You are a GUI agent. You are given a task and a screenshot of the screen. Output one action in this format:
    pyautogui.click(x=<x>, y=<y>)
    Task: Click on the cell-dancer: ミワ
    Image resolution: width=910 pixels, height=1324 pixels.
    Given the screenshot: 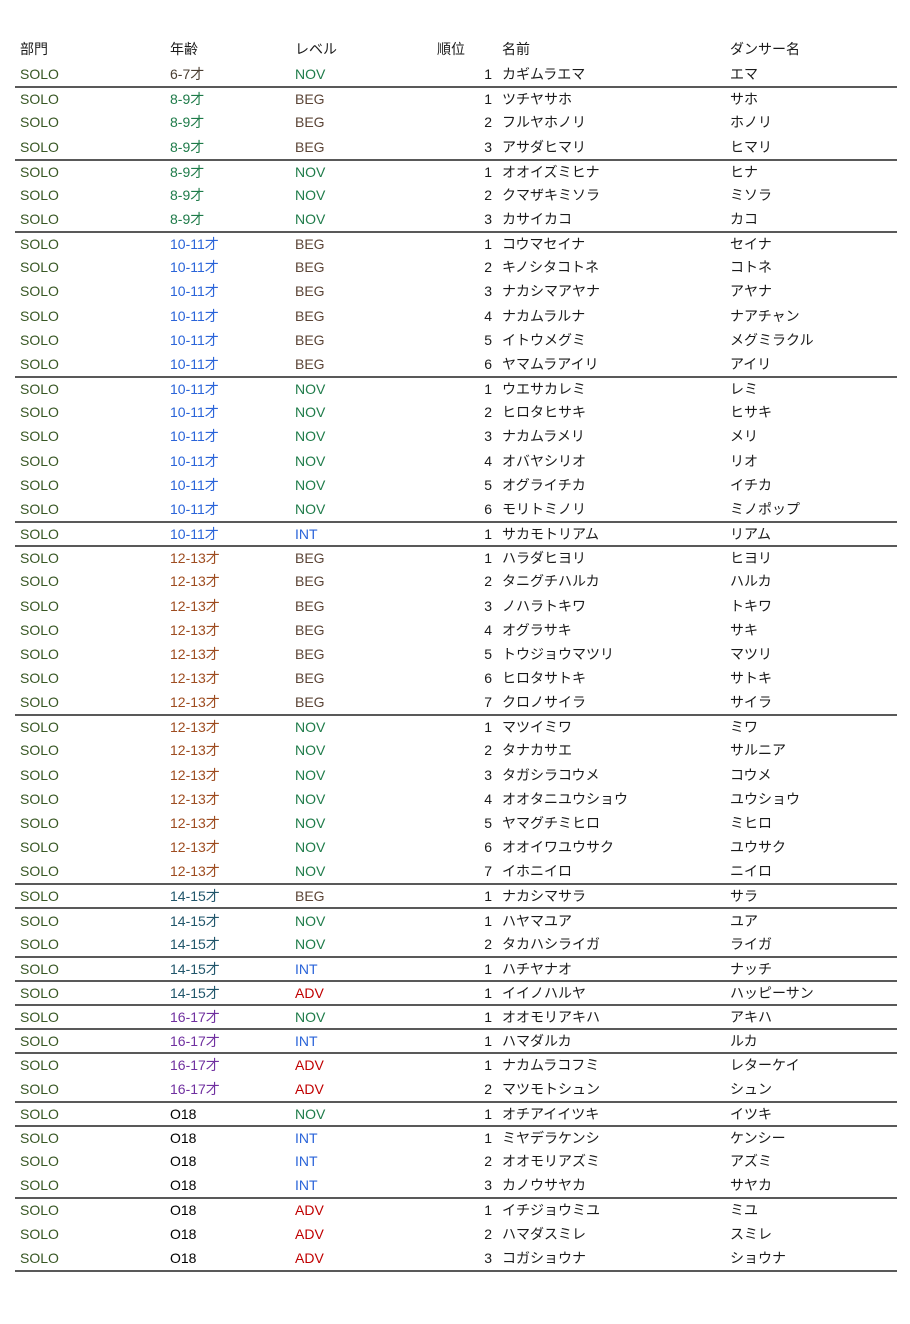 What is the action you would take?
    pyautogui.click(x=744, y=727)
    